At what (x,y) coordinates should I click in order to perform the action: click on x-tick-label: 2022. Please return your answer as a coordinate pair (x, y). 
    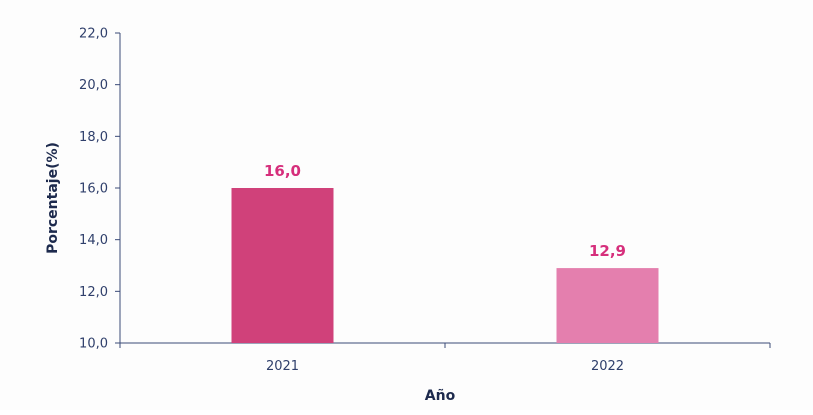
    Looking at the image, I should click on (607, 366).